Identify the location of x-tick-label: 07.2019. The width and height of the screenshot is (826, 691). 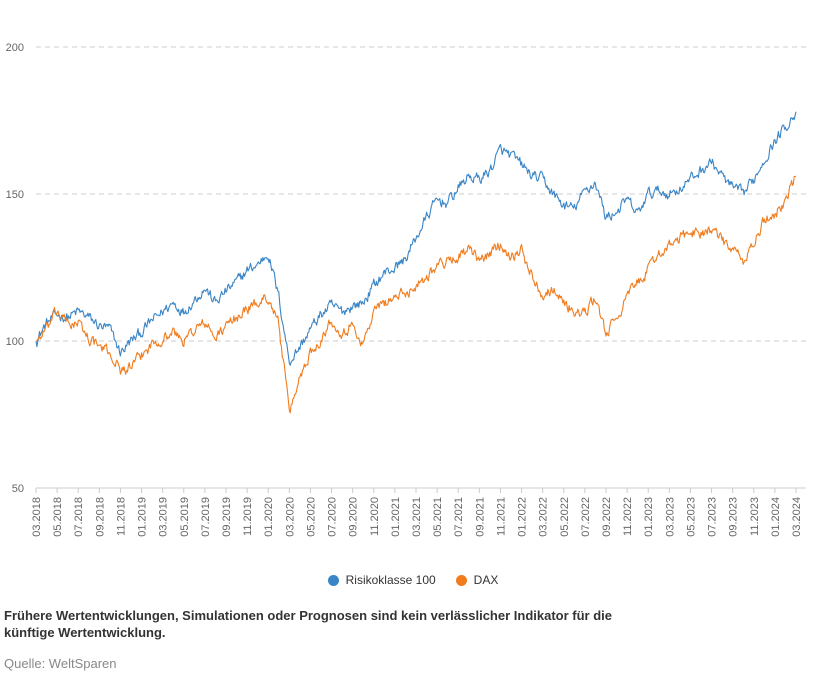
(206, 517).